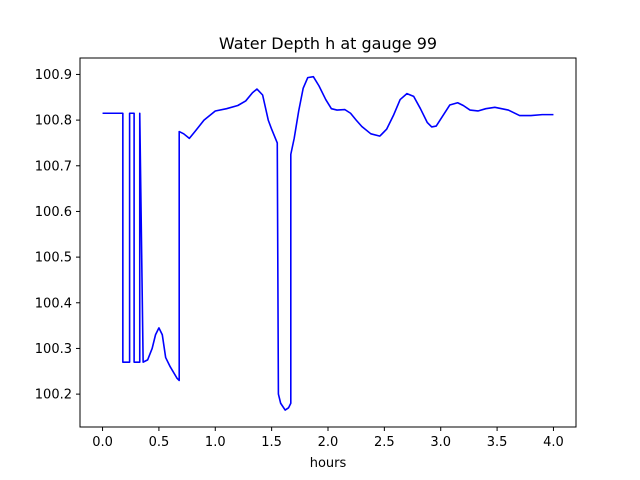 This screenshot has height=480, width=640. Describe the element at coordinates (53, 212) in the screenshot. I see `y-tick-label: 100.6` at that location.